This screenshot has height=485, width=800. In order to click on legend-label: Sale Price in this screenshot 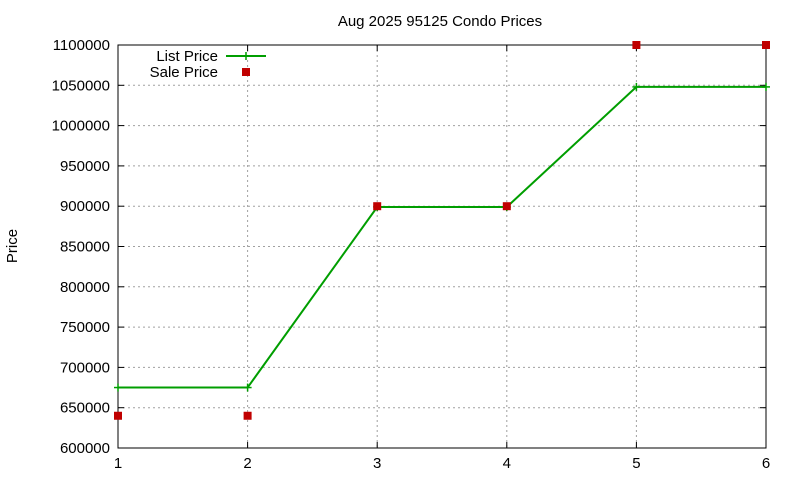, I will do `click(184, 72)`.